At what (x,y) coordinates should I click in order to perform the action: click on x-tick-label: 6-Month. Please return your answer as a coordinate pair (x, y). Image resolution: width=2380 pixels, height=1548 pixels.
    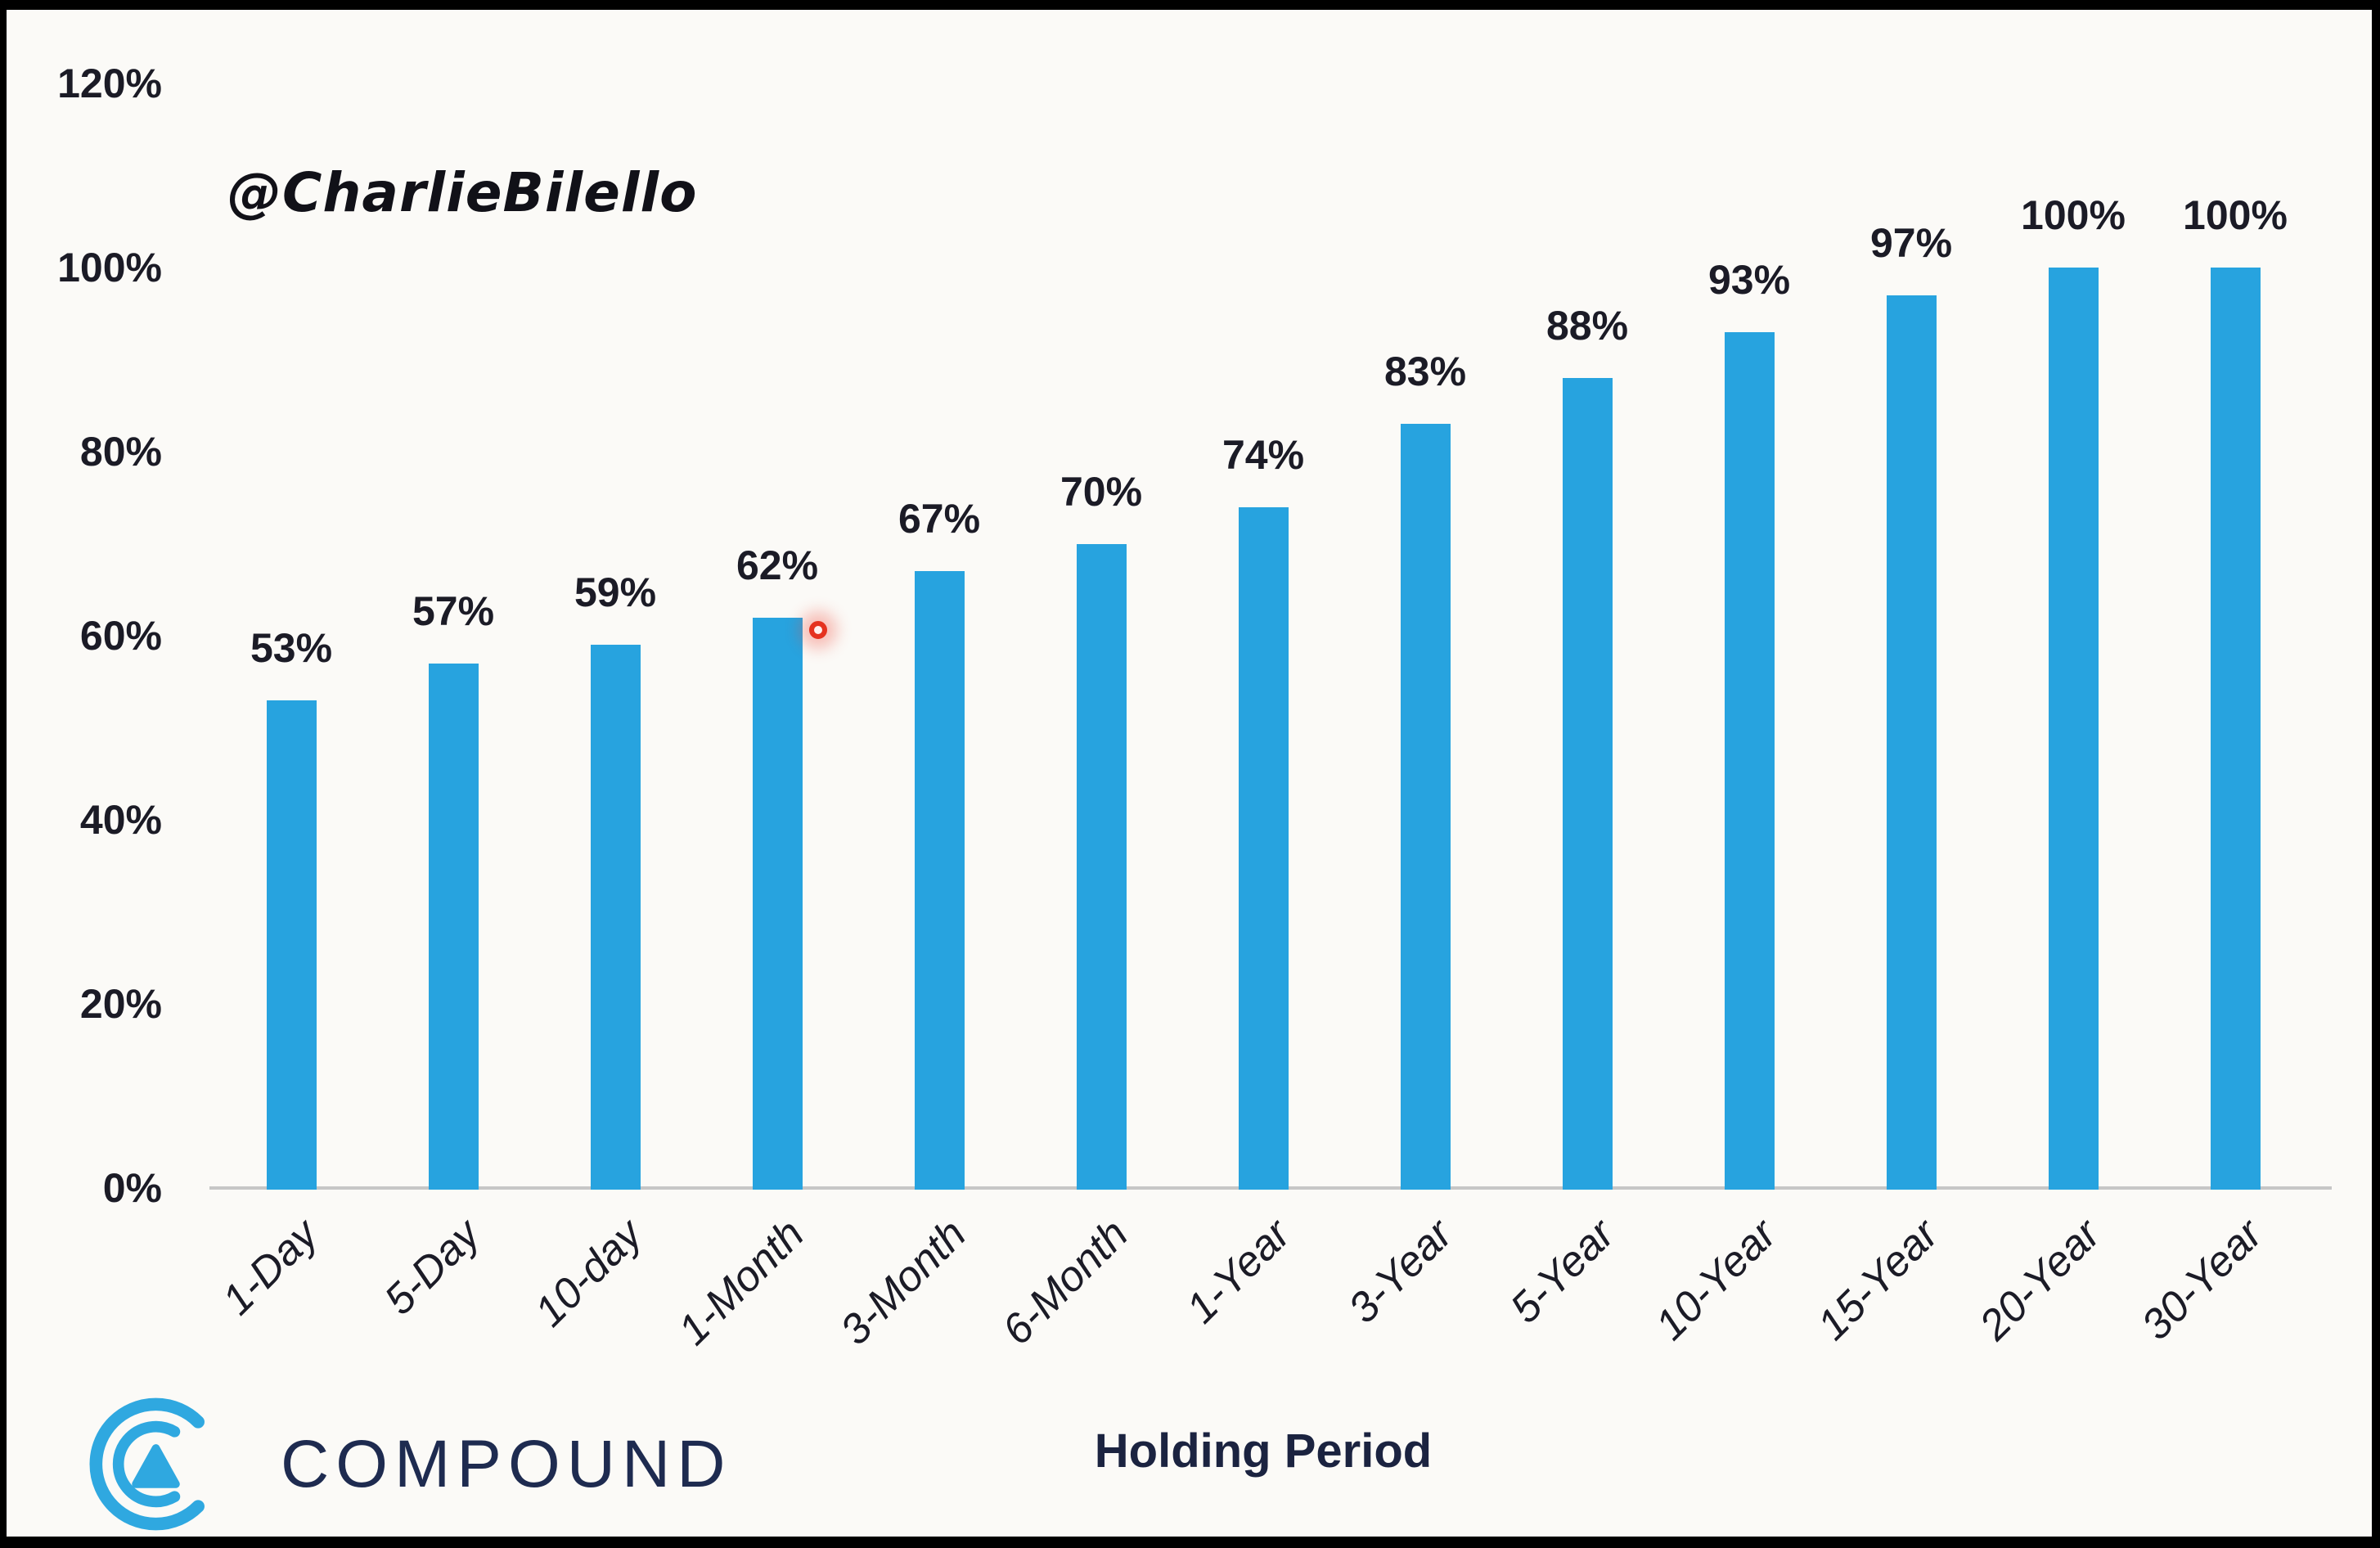
    Looking at the image, I should click on (1065, 1283).